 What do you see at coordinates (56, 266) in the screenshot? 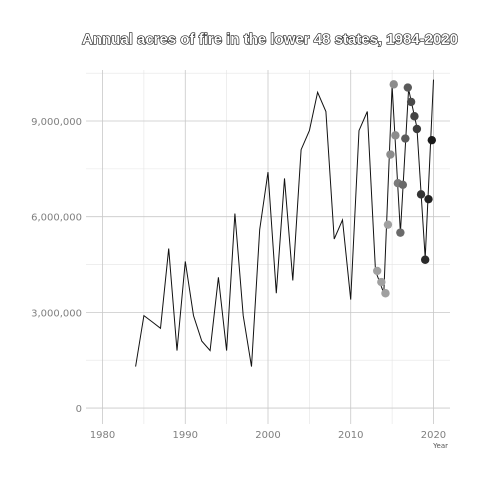
I see `y-axis-ticks: 0 3,000,000 6,000,000 9,000,000` at bounding box center [56, 266].